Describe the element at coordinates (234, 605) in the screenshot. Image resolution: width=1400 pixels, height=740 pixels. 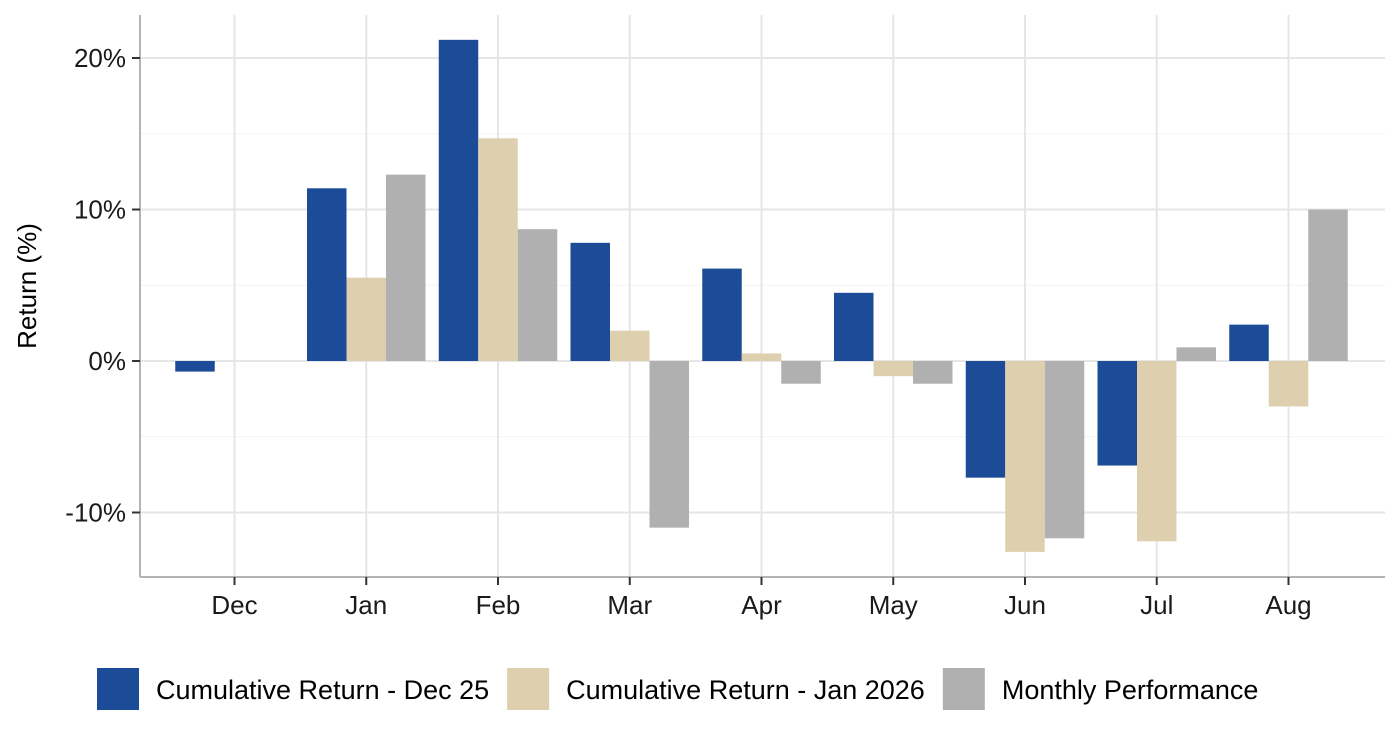
I see `x-tick-label: Dec` at that location.